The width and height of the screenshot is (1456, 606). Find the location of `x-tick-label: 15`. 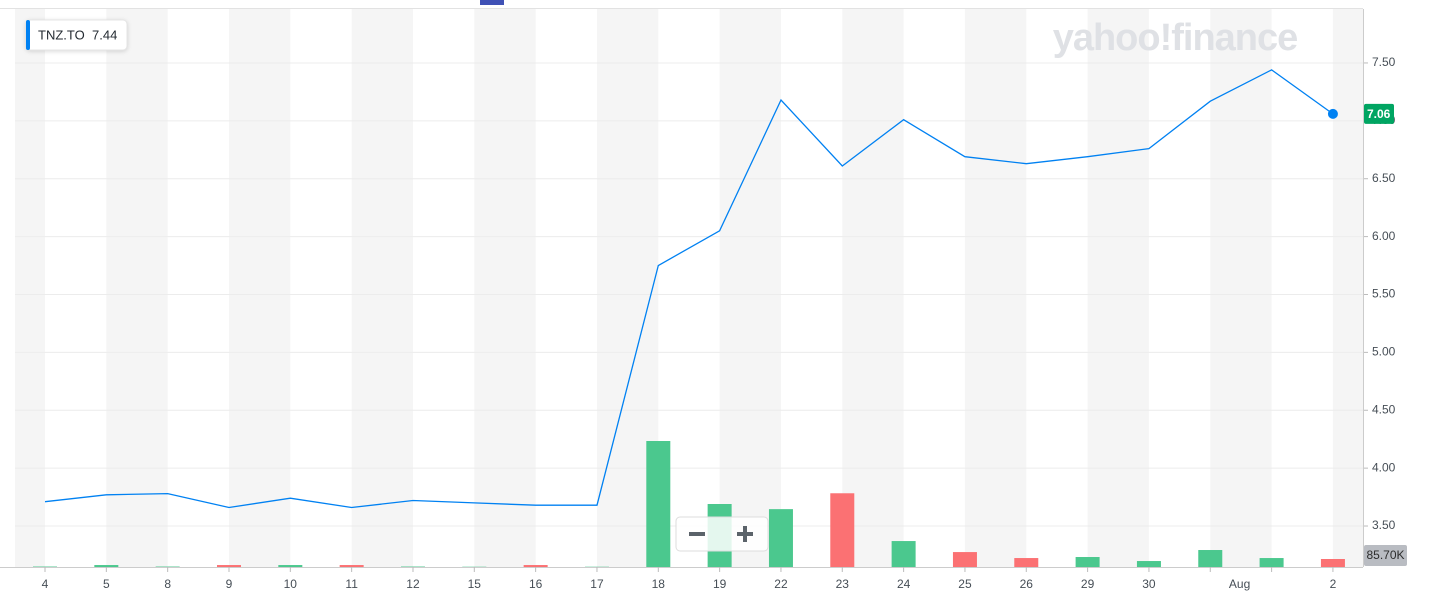

x-tick-label: 15 is located at coordinates (475, 584).